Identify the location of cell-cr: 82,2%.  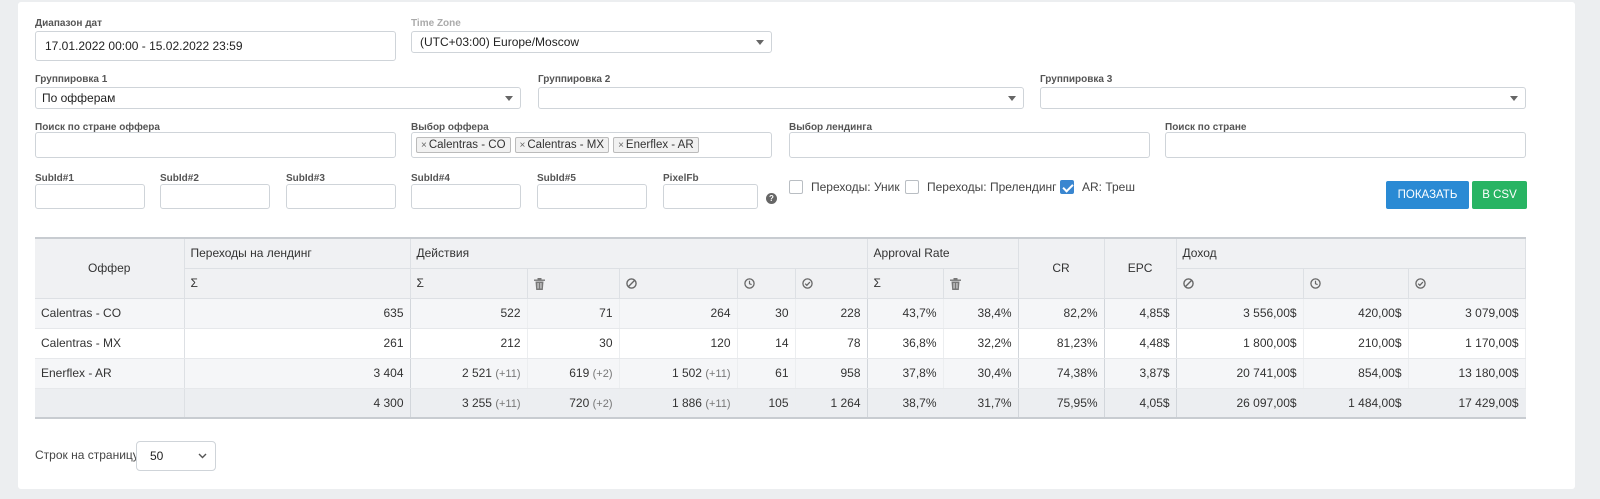
(1061, 313).